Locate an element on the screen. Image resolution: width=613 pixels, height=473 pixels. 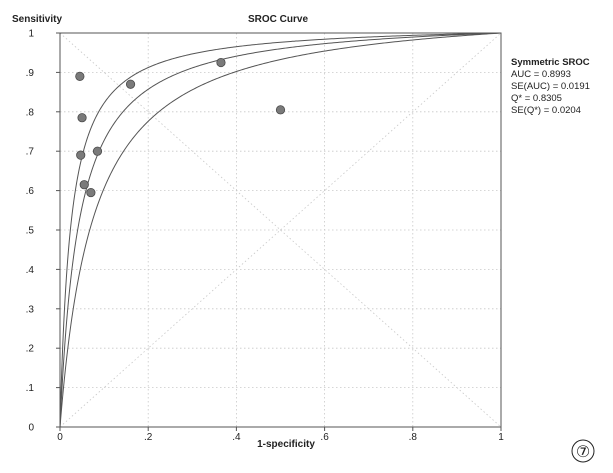
y-tick-label: .9 is located at coordinates (30, 73).